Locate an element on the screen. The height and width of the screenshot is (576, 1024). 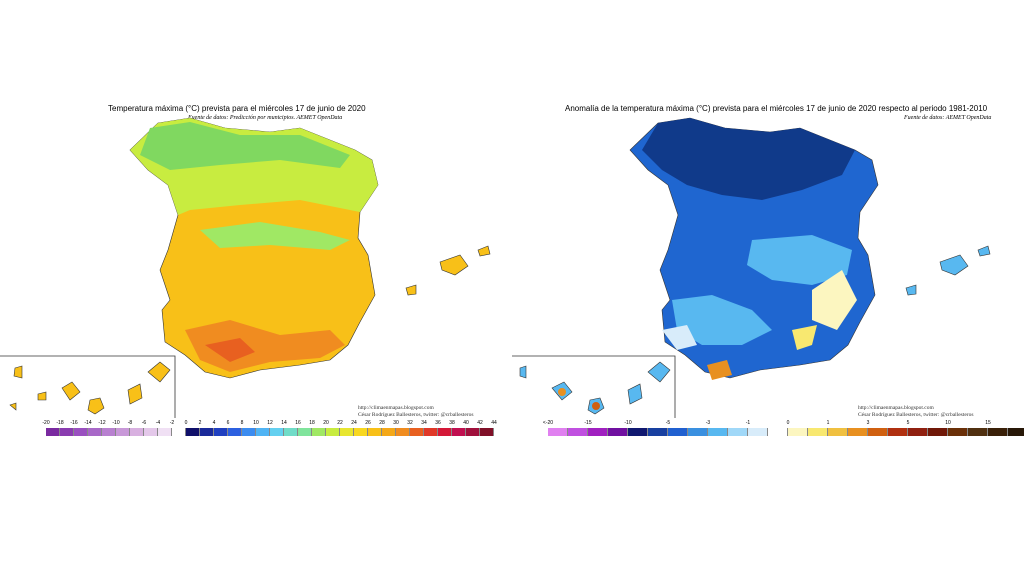
legend-swatch: -8 is located at coordinates (136, 428).